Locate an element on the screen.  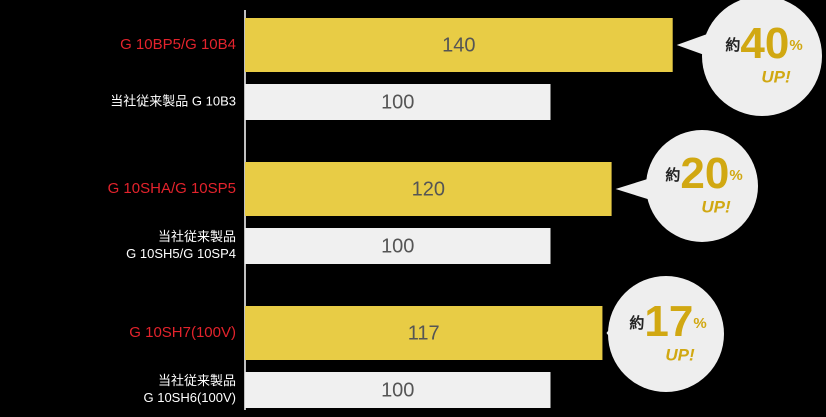
callout-number: 20 is located at coordinates (704, 173).